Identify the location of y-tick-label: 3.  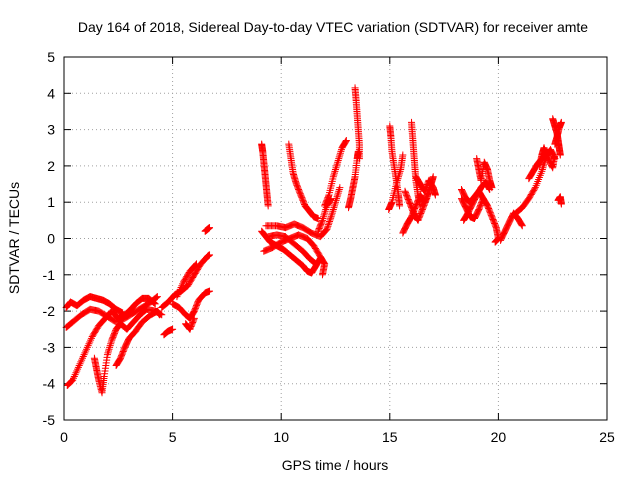
(51, 130).